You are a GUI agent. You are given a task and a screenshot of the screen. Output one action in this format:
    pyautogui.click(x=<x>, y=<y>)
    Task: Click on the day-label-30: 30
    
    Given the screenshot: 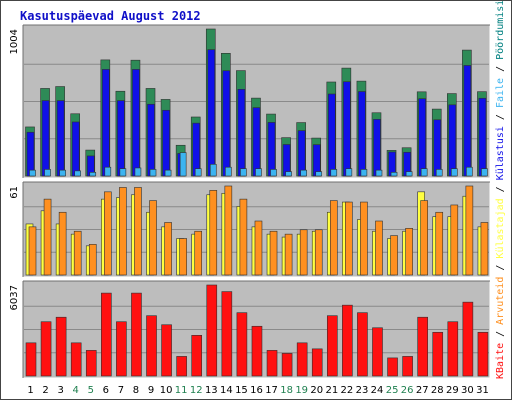 What is the action you would take?
    pyautogui.click(x=467, y=390)
    